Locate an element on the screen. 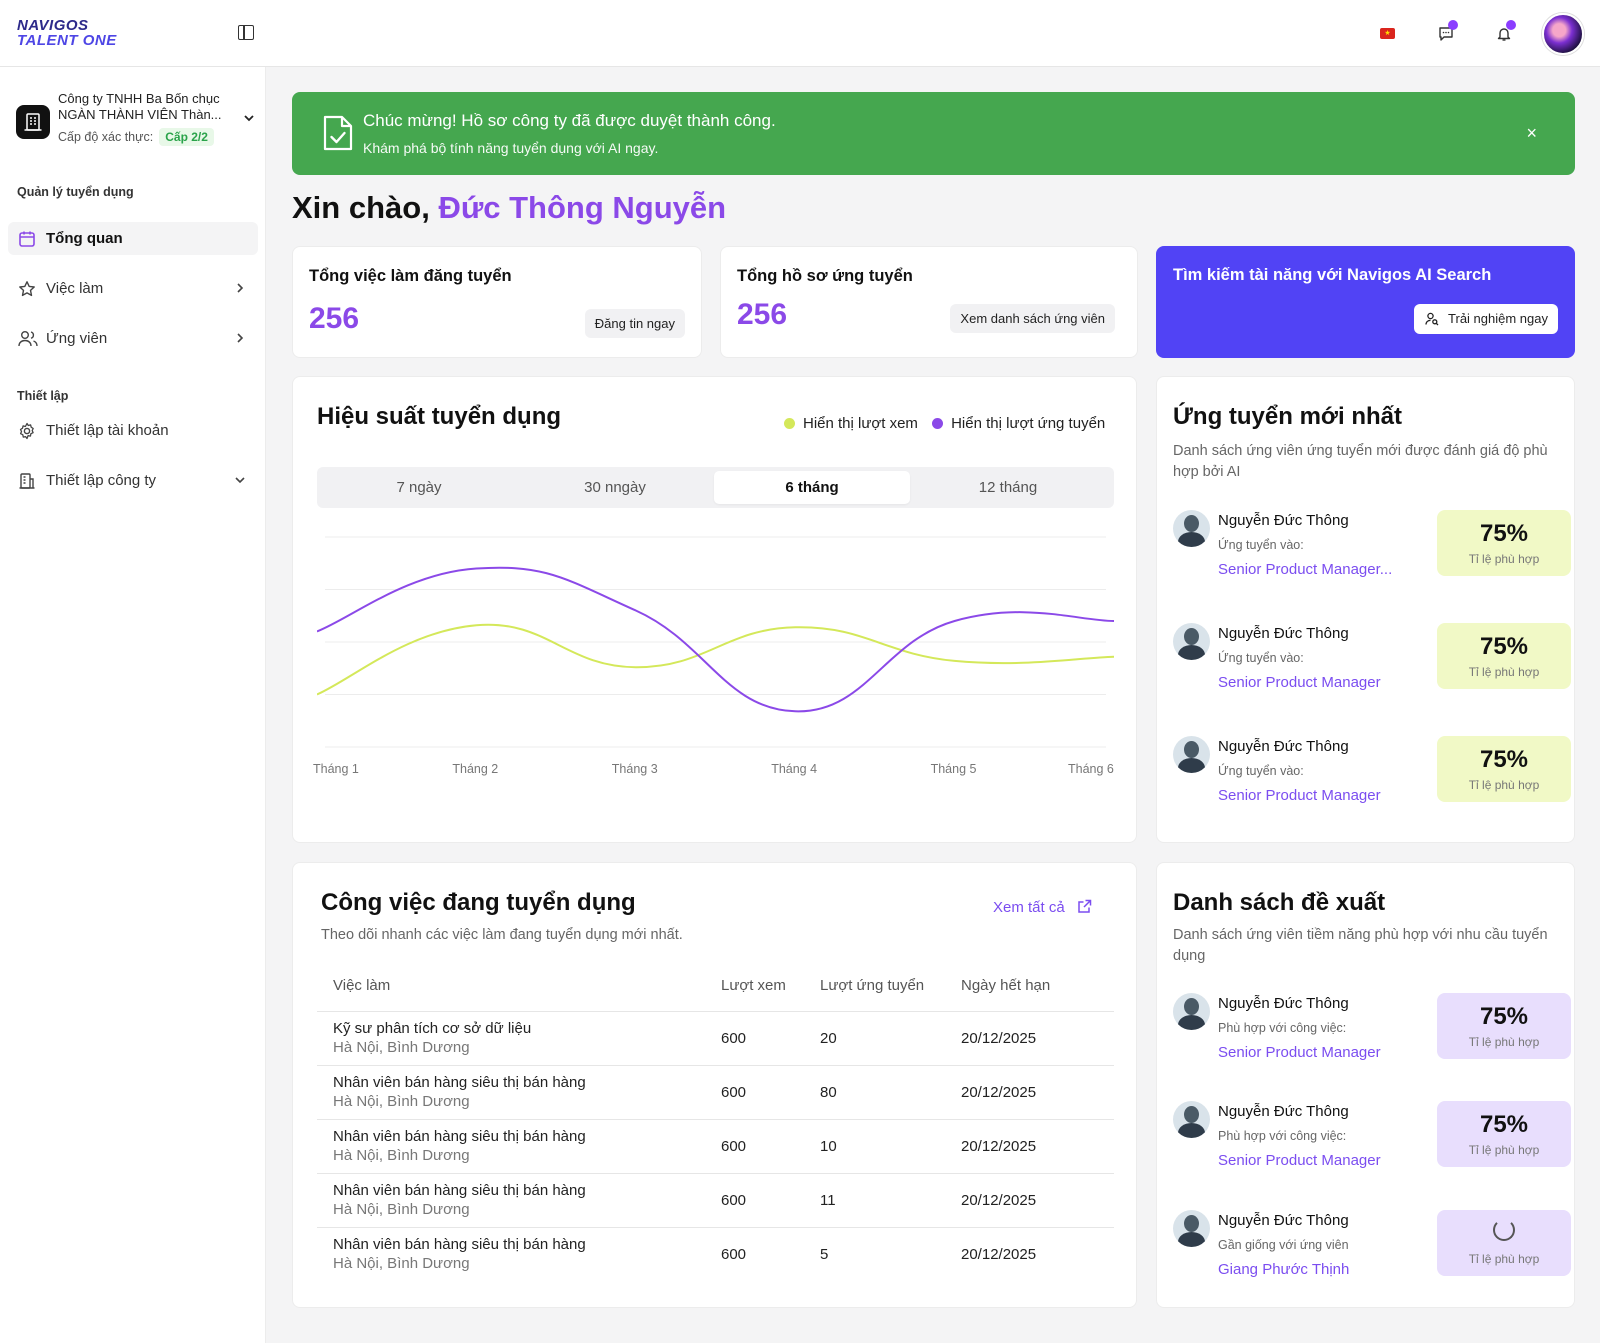 This screenshot has height=1343, width=1600. tab-7-days: 7 ngày is located at coordinates (419, 487).